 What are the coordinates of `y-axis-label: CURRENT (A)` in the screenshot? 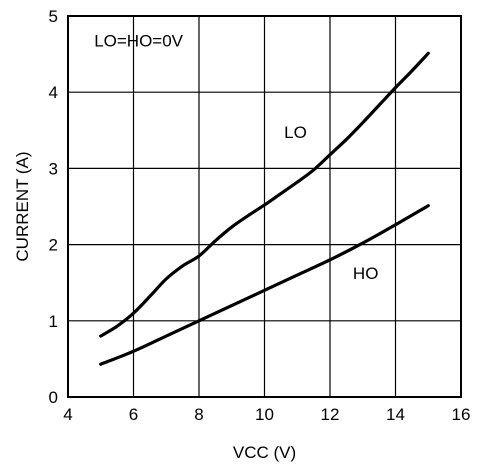 It's located at (22, 206).